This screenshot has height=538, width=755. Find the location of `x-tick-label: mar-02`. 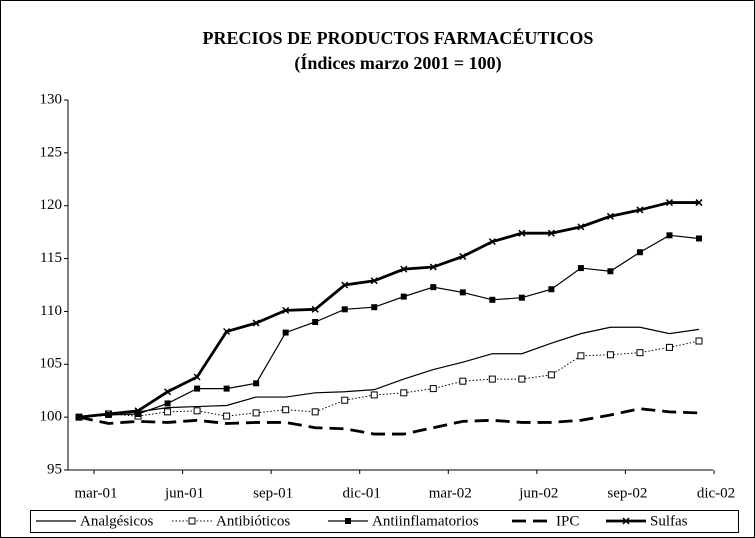

x-tick-label: mar-02 is located at coordinates (450, 493).